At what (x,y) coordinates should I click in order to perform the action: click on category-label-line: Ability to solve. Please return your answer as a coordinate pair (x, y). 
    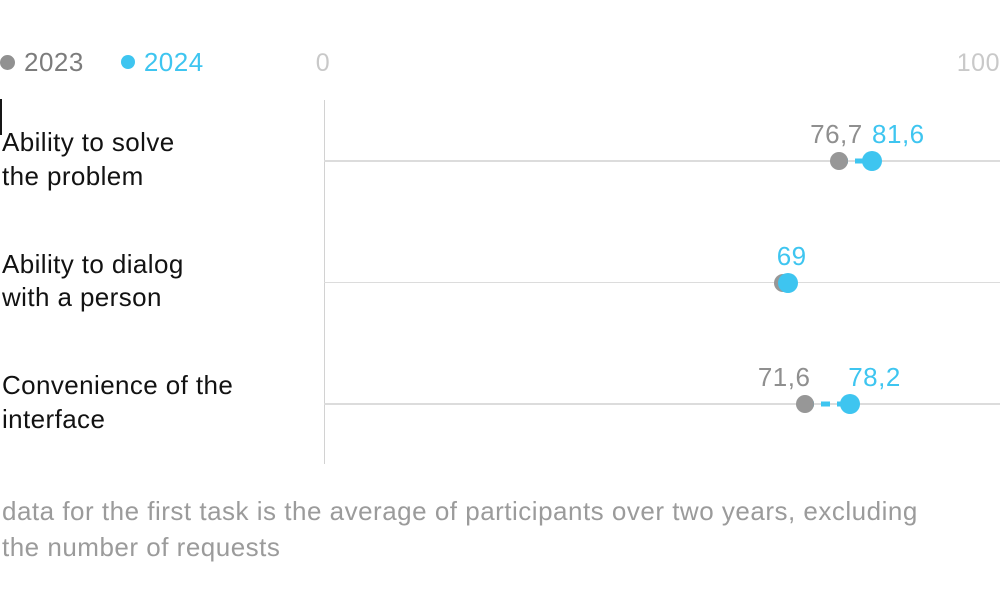
    Looking at the image, I should click on (88, 142).